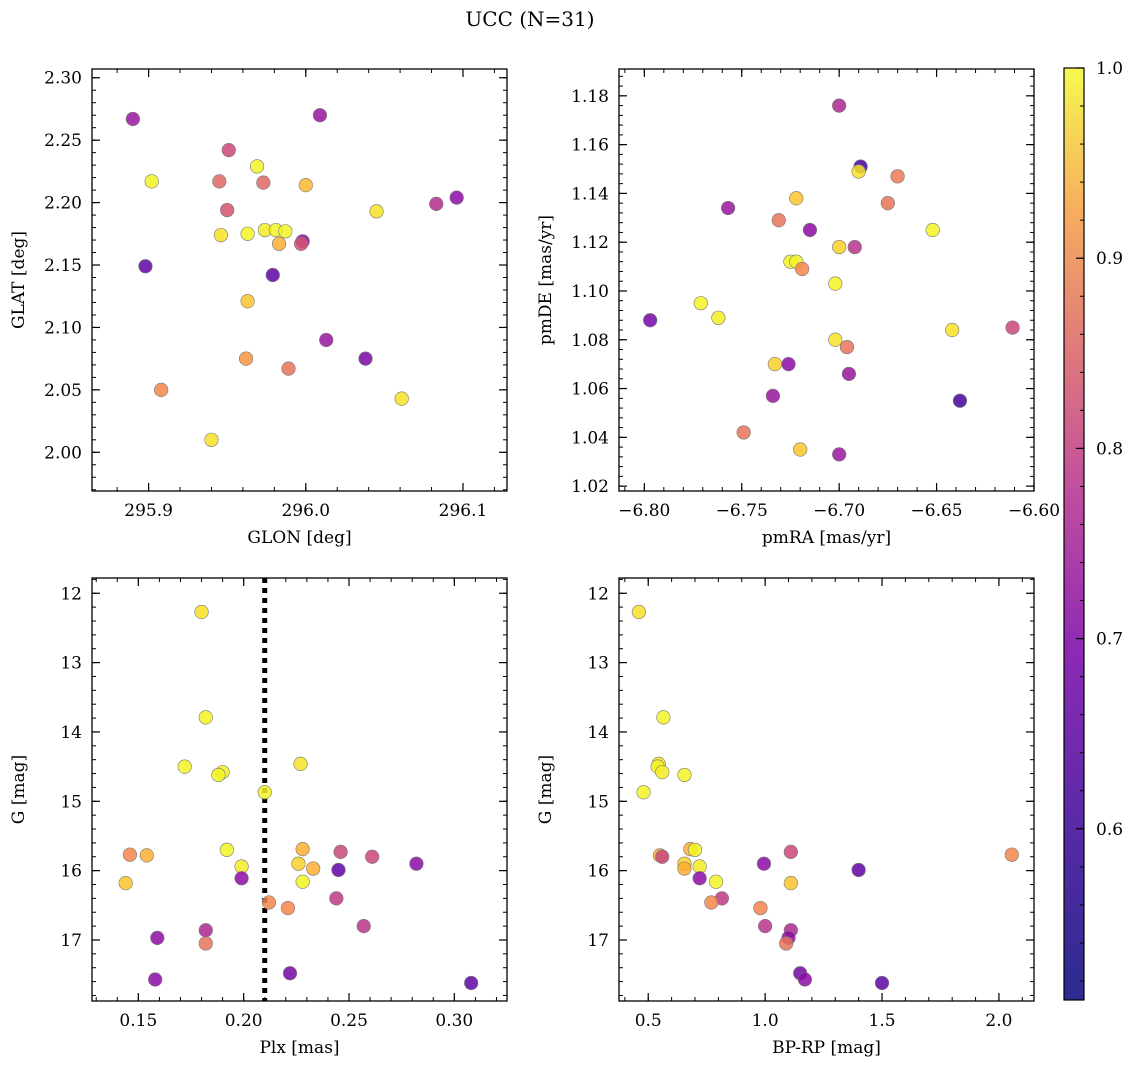 Image resolution: width=1136 pixels, height=1068 pixels. Describe the element at coordinates (63, 204) in the screenshot. I see `y-tick-label: 2.20` at that location.